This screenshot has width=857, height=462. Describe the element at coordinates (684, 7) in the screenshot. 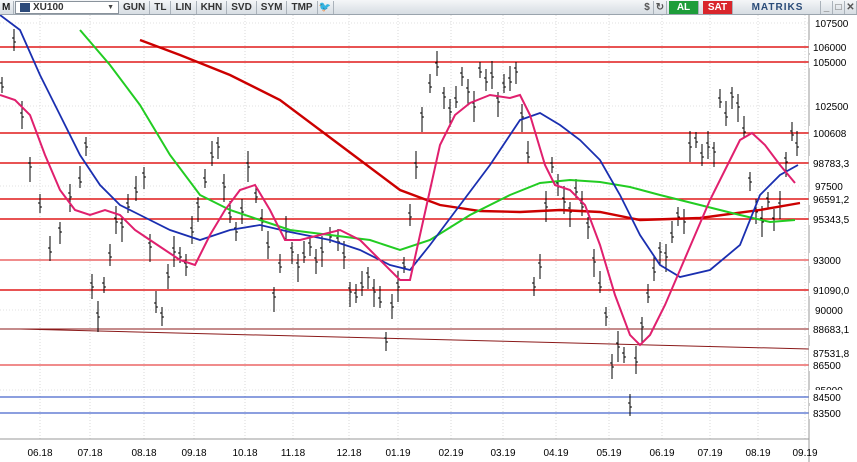

I see `buy-button: AL` at that location.